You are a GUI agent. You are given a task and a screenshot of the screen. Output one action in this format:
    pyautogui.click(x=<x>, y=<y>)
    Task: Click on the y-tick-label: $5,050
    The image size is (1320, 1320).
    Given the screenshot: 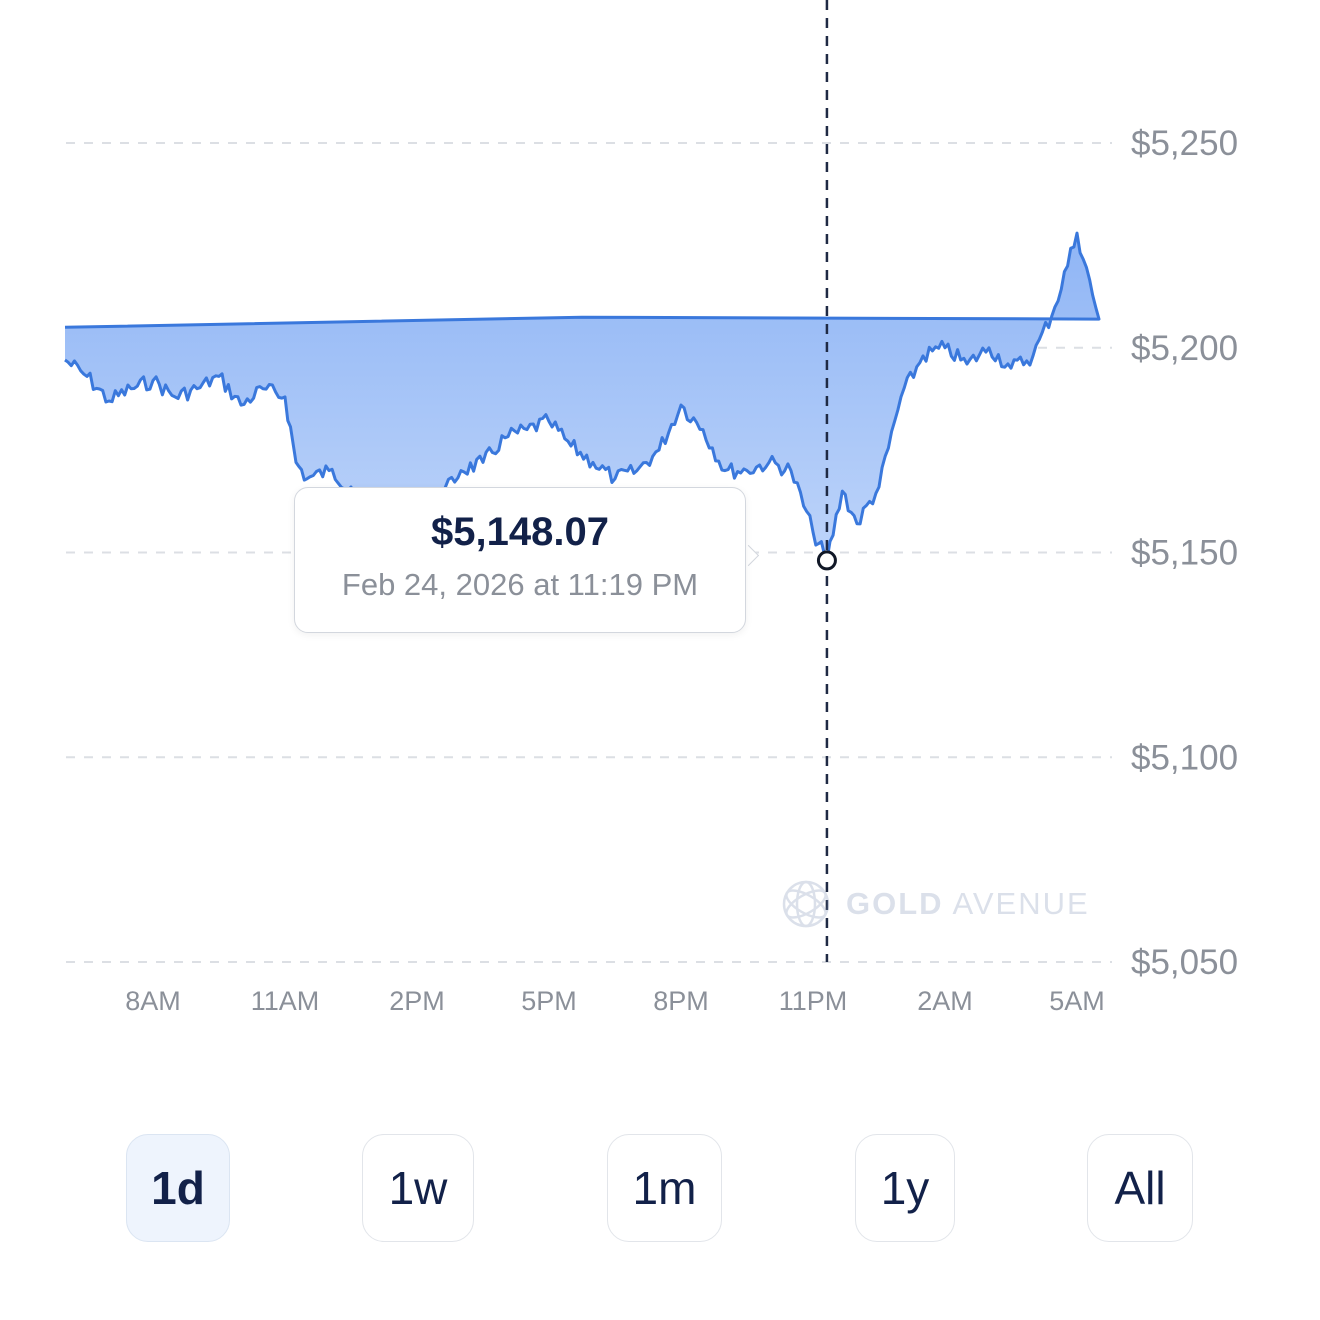 What is the action you would take?
    pyautogui.click(x=1184, y=962)
    